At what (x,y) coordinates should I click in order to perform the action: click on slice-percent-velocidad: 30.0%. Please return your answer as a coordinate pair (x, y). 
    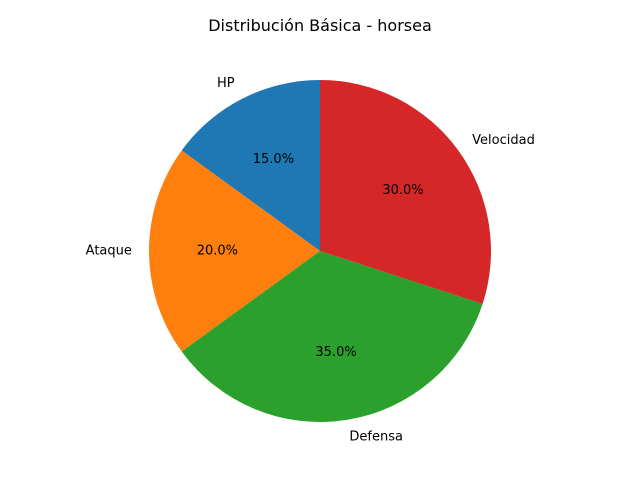
    Looking at the image, I should click on (402, 190).